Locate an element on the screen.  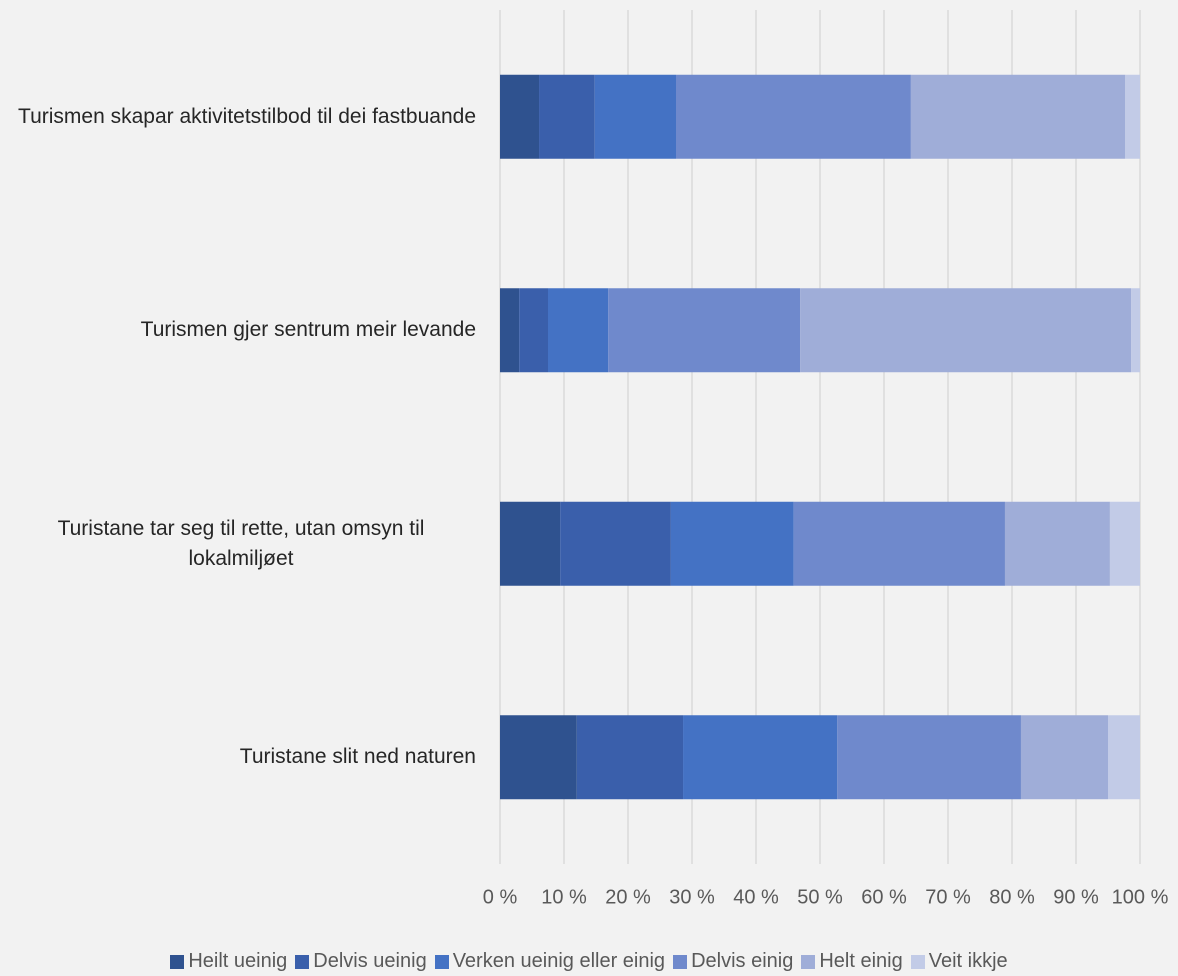
x-tick-label: 90 % is located at coordinates (1076, 897).